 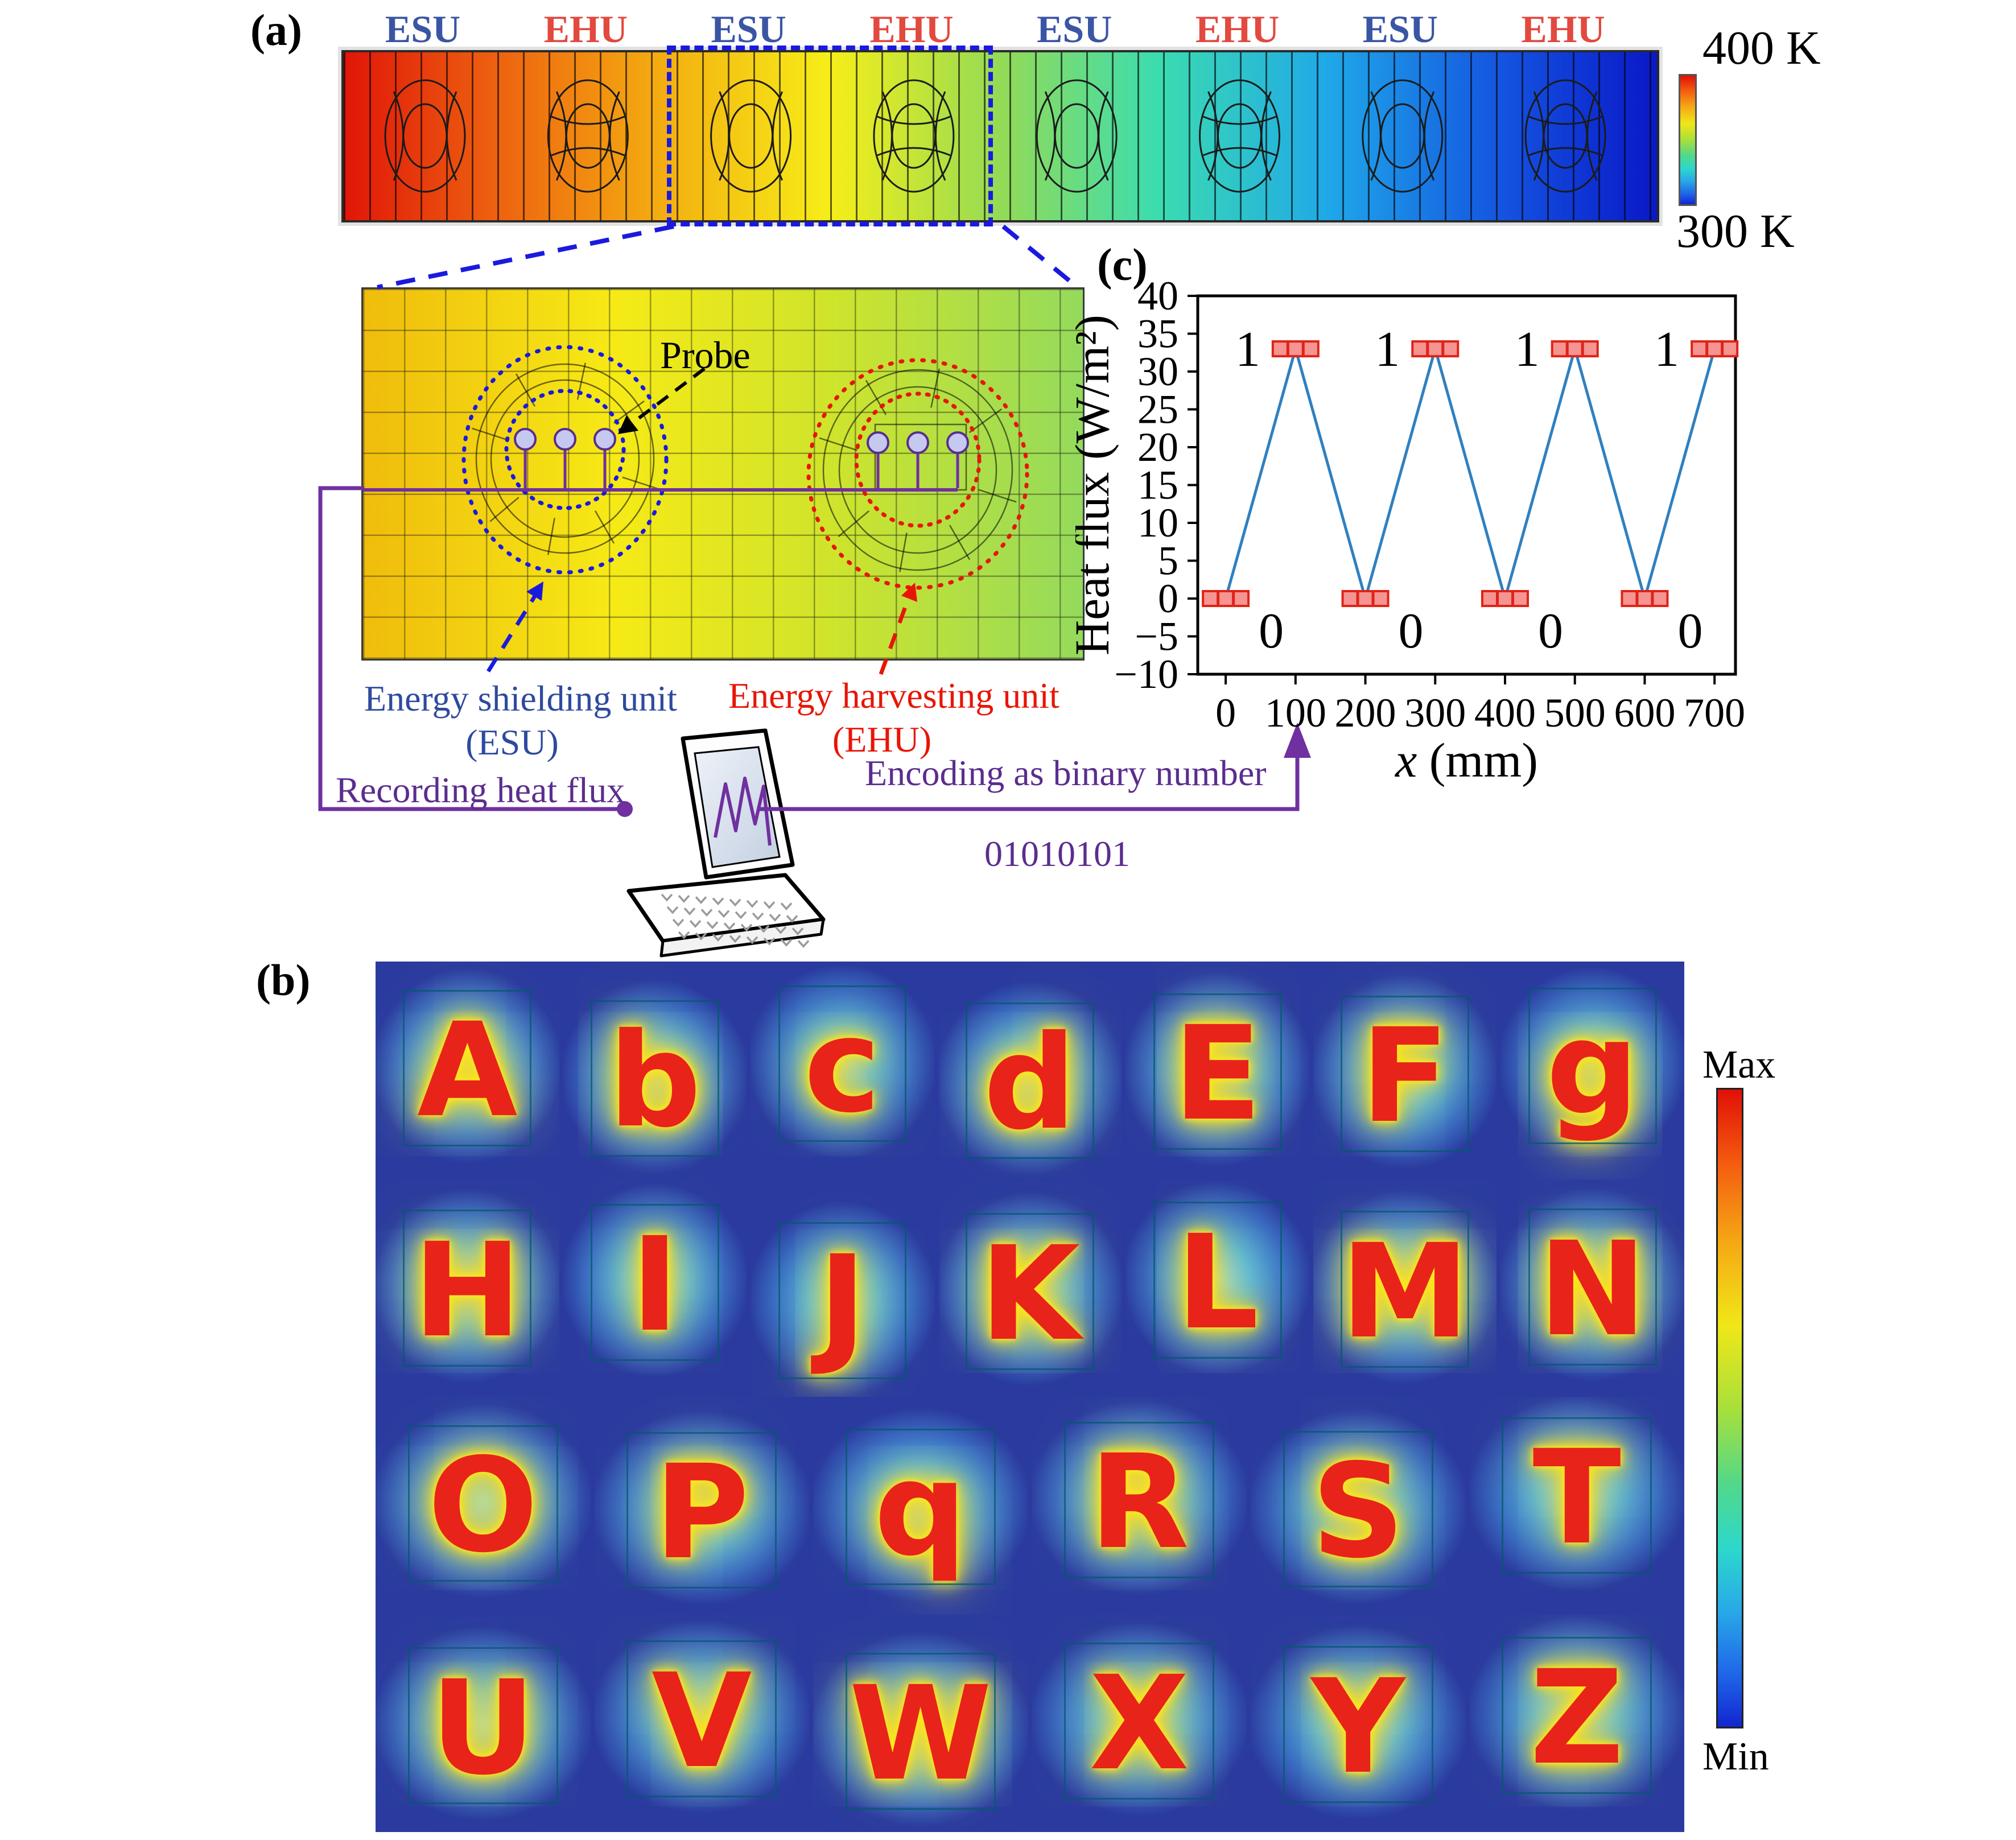 What do you see at coordinates (1158, 447) in the screenshot?
I see `svg-text: 20` at bounding box center [1158, 447].